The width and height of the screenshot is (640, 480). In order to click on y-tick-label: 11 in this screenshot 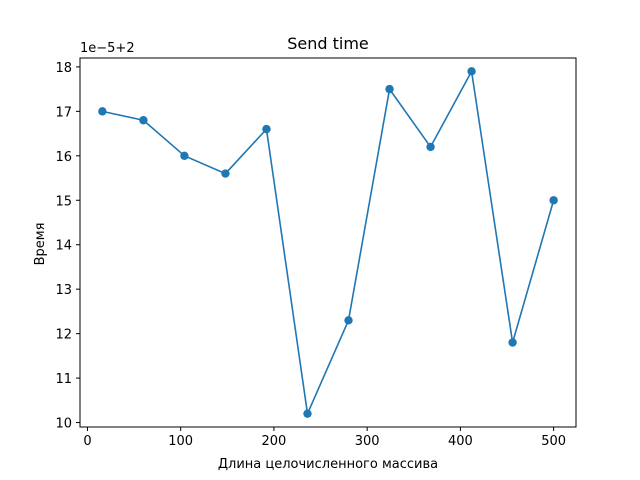, I will do `click(63, 379)`.